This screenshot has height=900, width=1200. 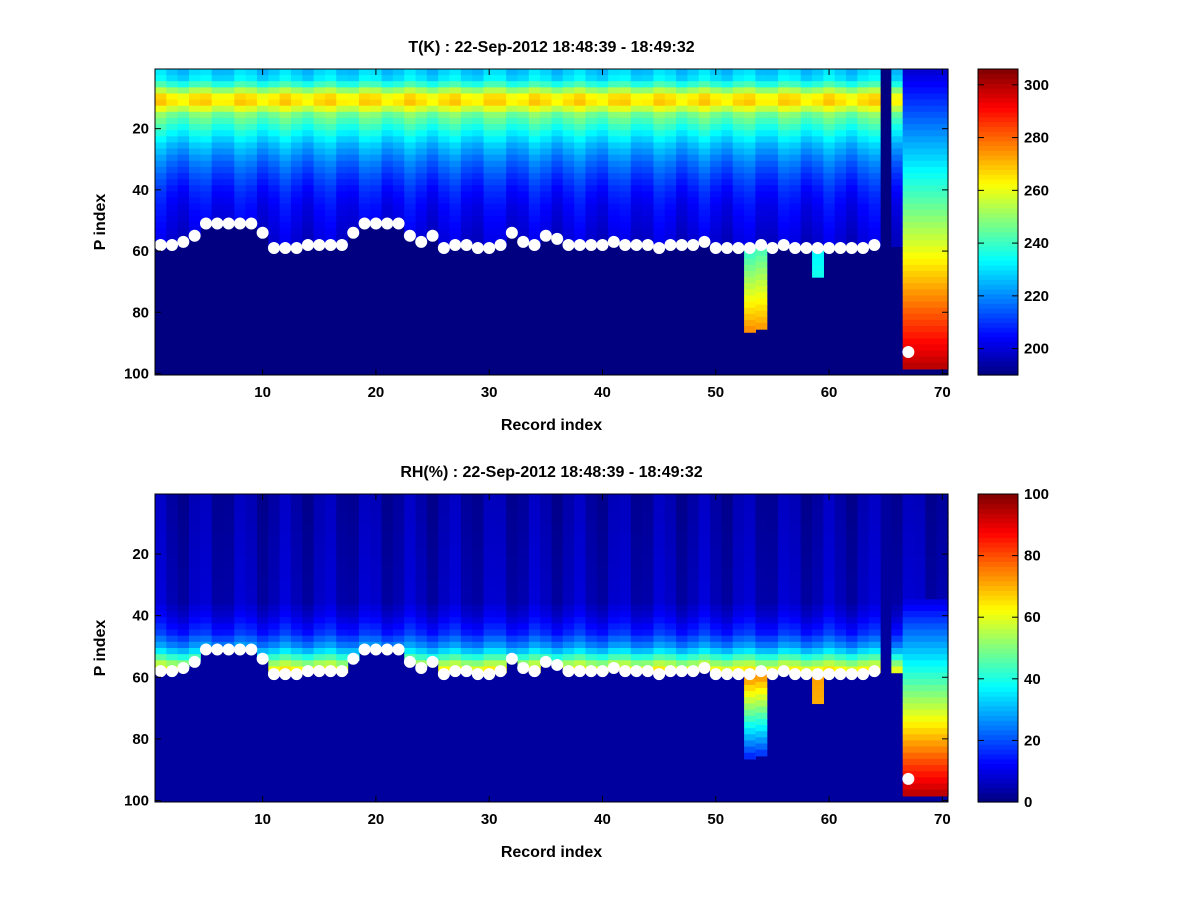 I want to click on x-tick-label: 40, so click(x=602, y=819).